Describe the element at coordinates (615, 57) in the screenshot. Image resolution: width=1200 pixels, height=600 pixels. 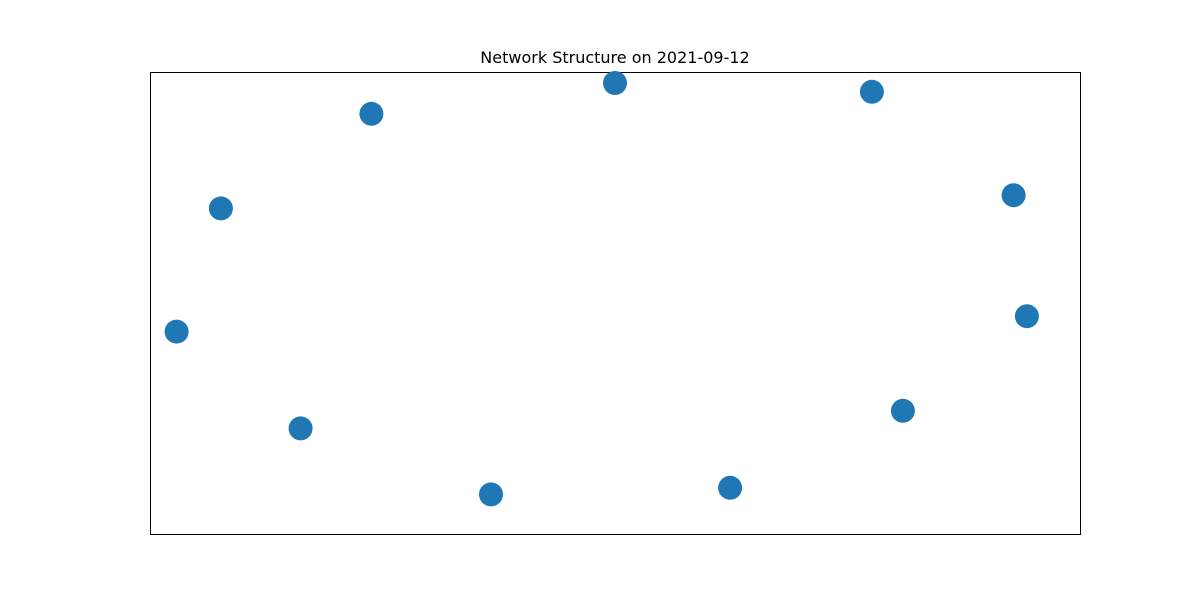
I see `chart-title: Network Structure on 2021-09-12` at that location.